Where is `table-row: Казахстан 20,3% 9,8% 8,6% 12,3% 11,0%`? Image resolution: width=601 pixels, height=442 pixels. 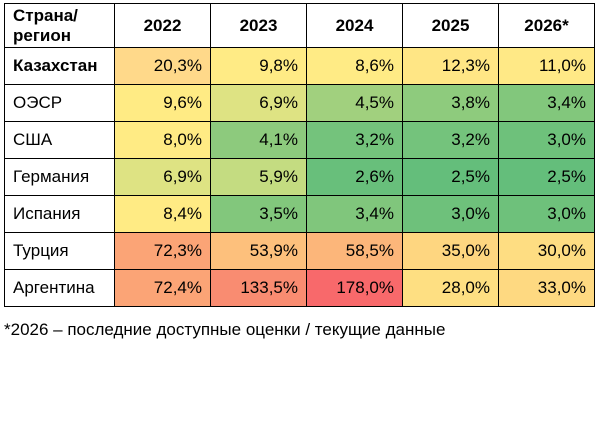
table-row: Казахстан 20,3% 9,8% 8,6% 12,3% 11,0% is located at coordinates (299, 66).